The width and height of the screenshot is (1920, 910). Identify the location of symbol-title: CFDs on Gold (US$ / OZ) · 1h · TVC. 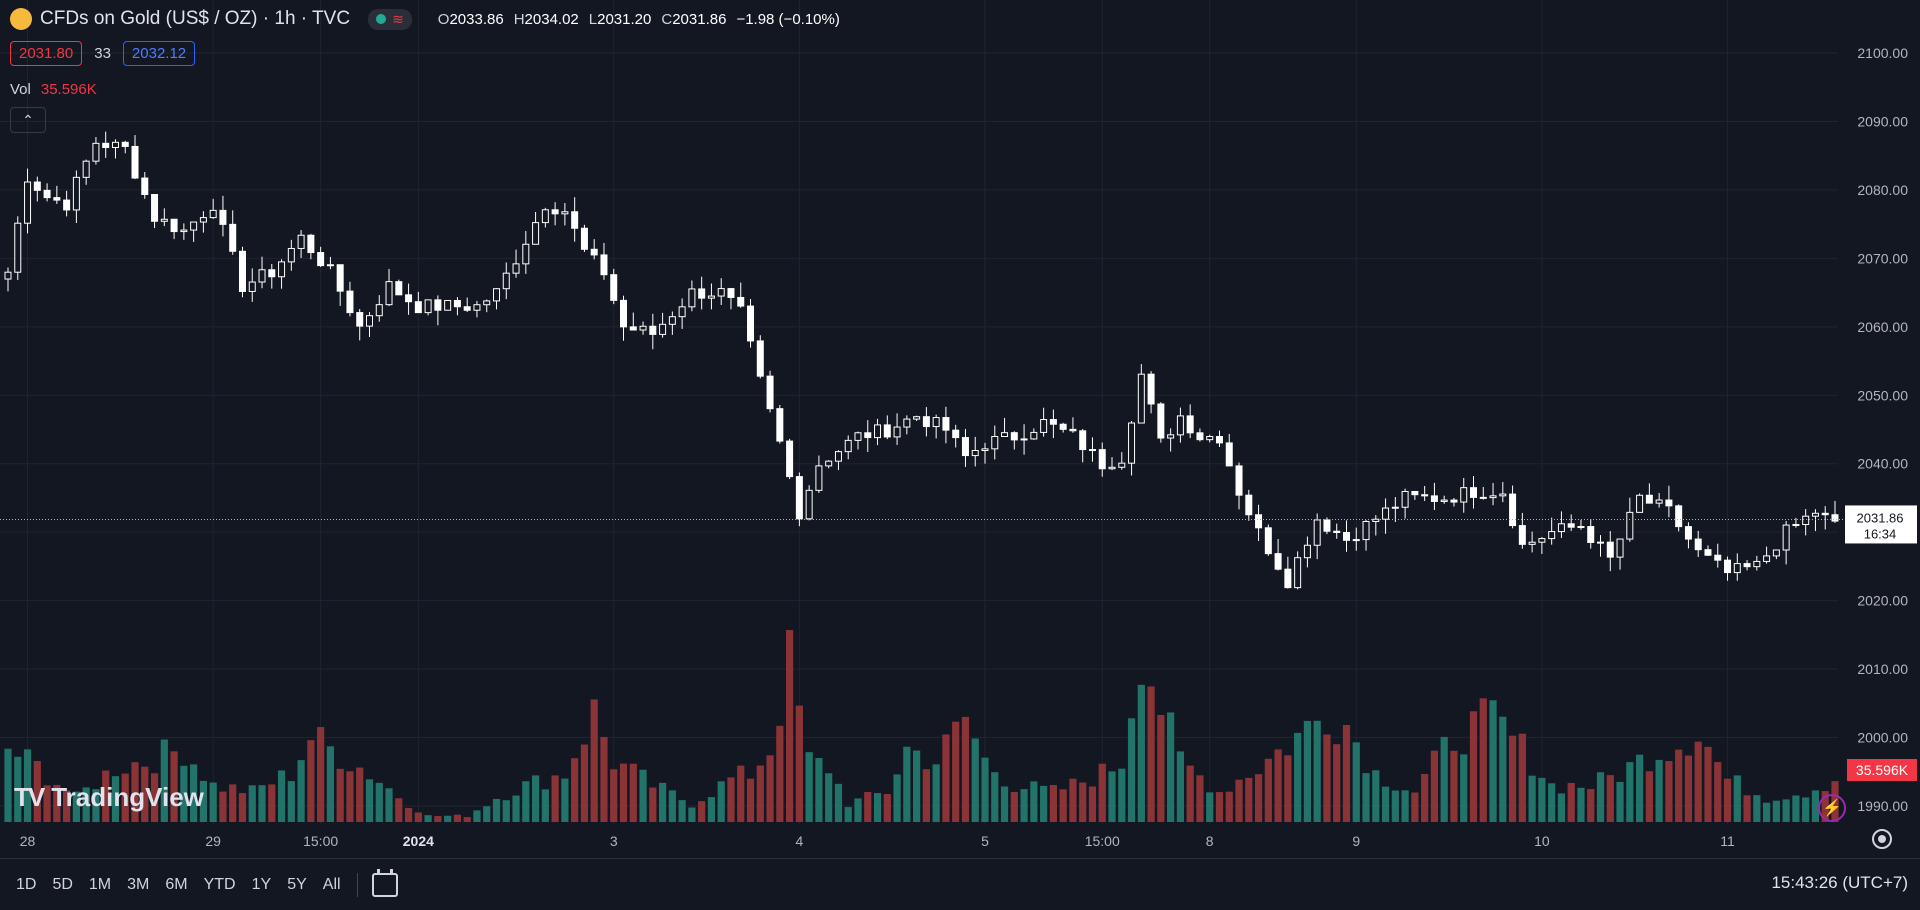
(195, 18).